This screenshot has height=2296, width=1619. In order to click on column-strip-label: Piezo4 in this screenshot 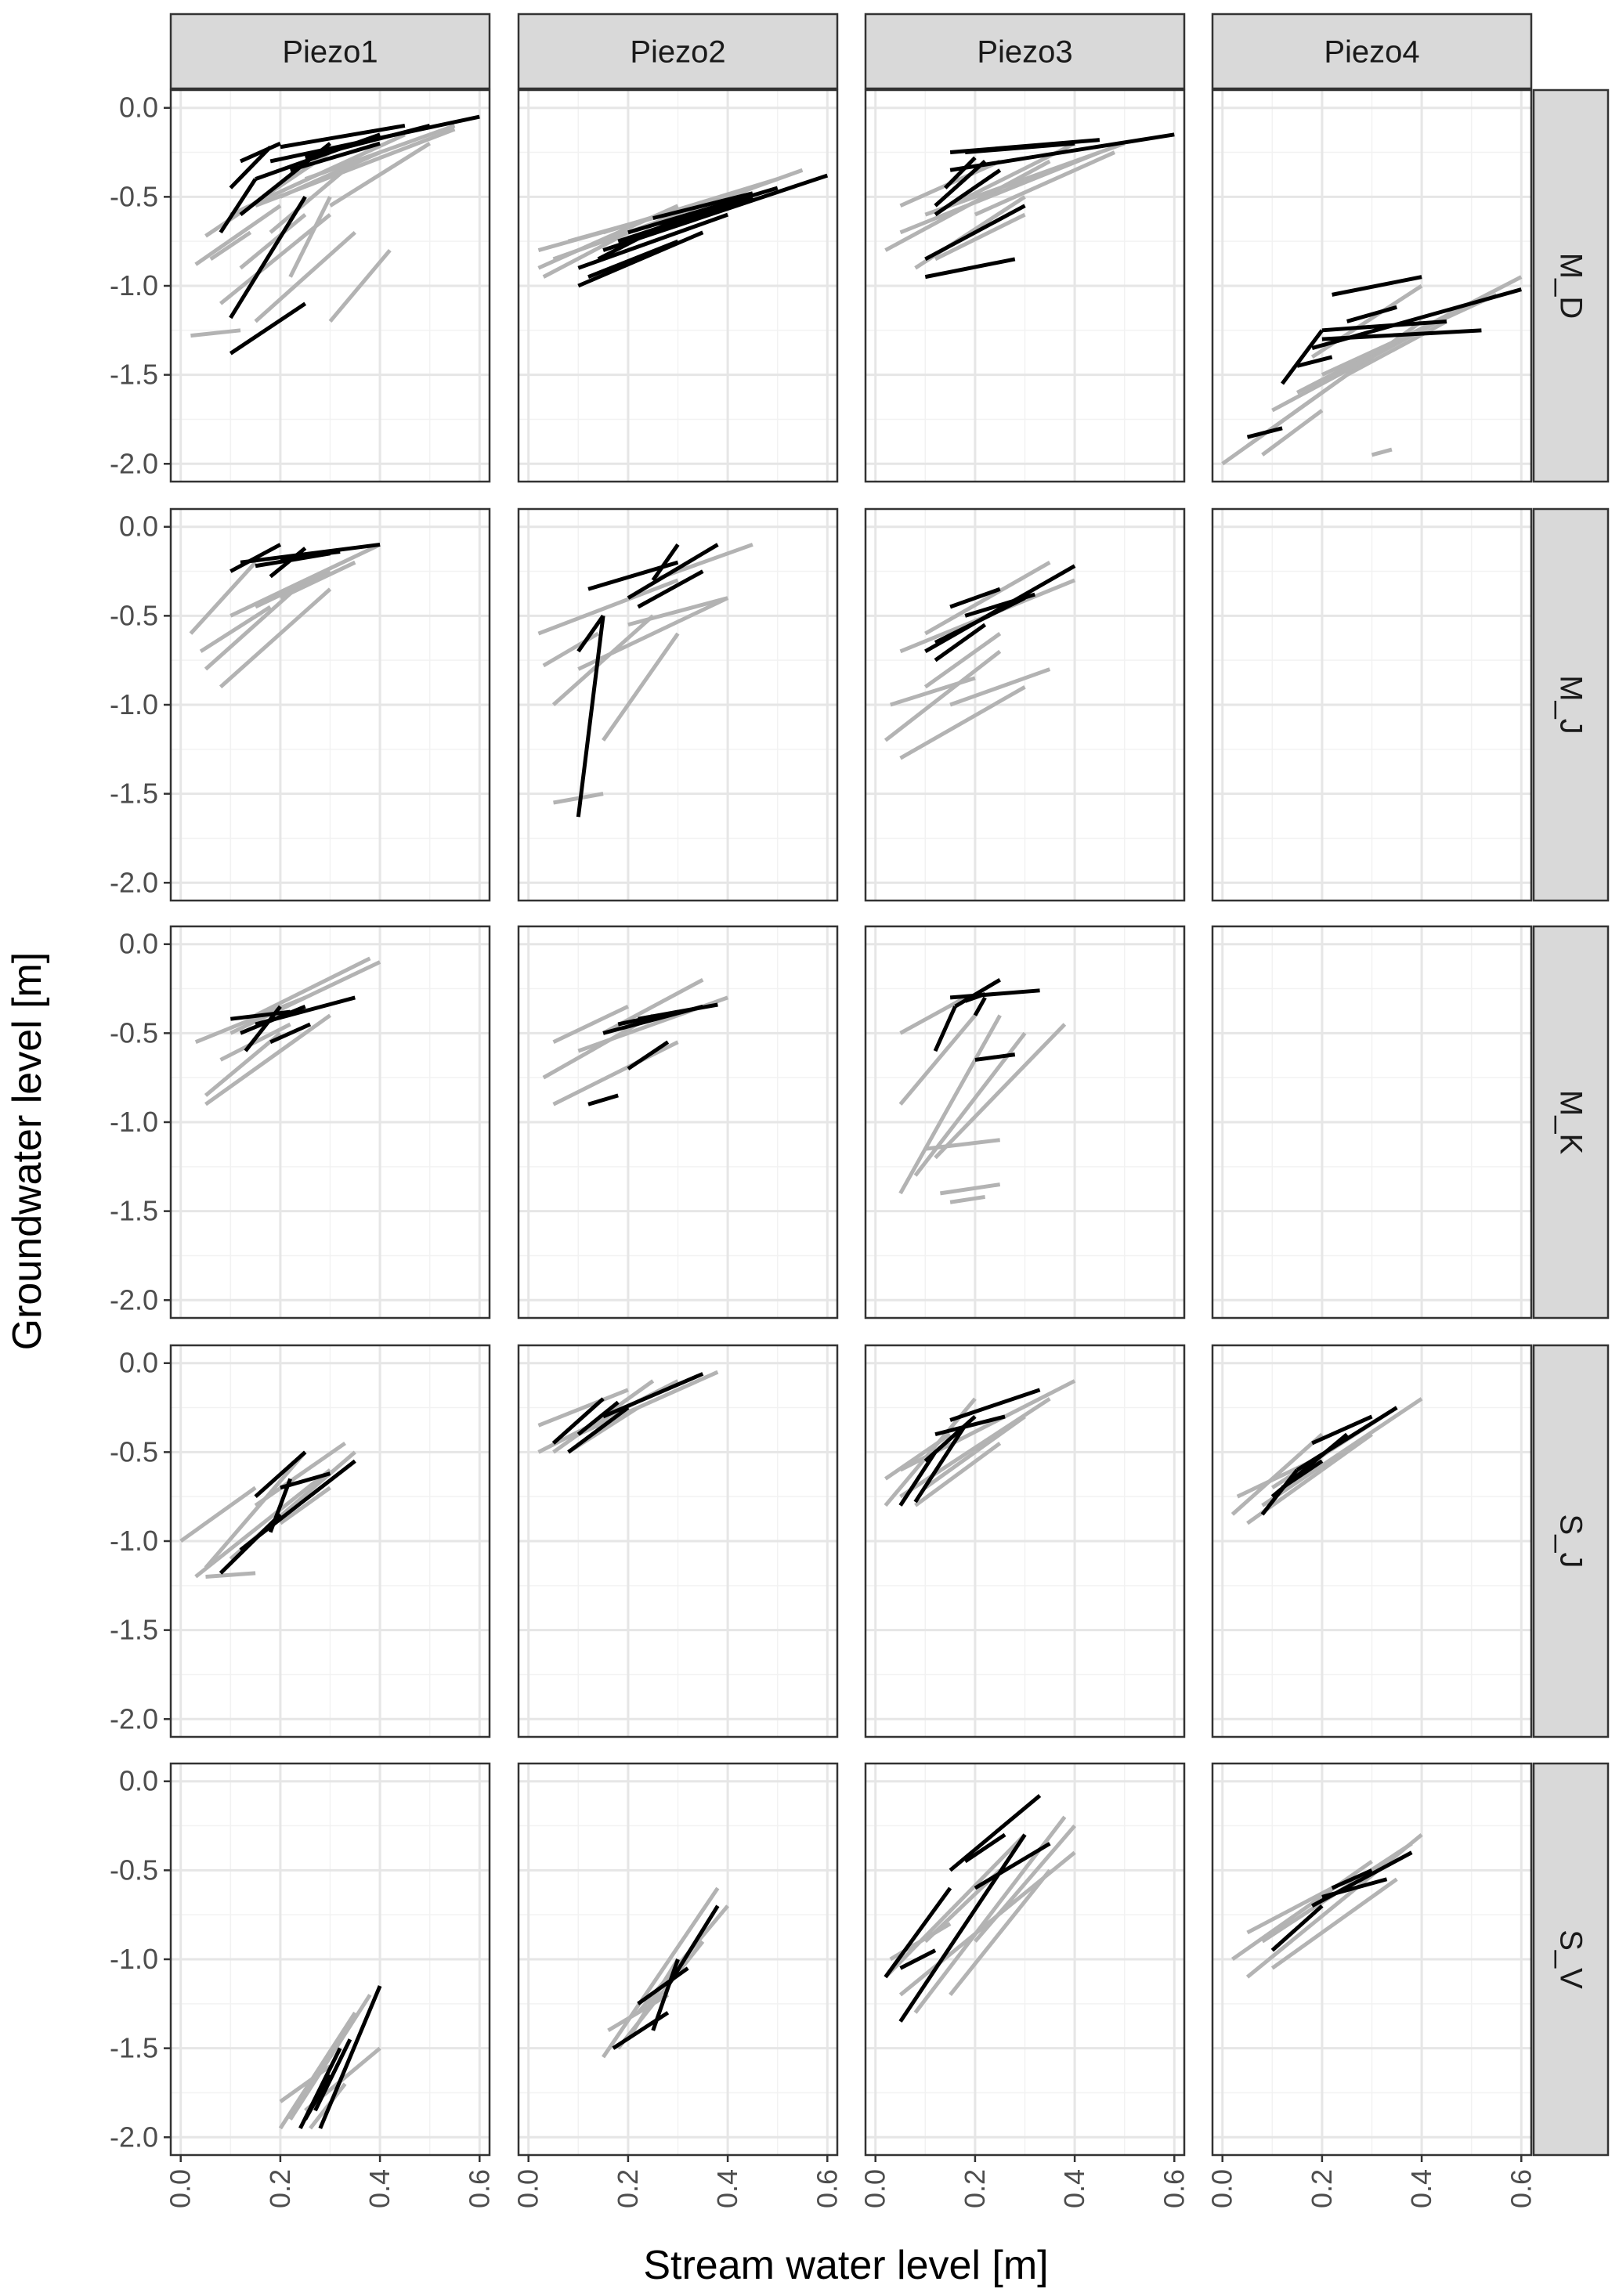, I will do `click(1371, 52)`.